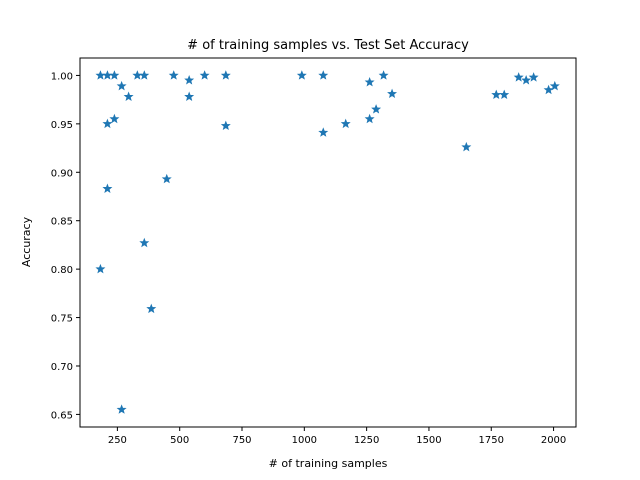 The image size is (640, 480). Describe the element at coordinates (337, 436) in the screenshot. I see `x-axis-ticks: 250 500 750 1000 1250 1500 1750 2000` at that location.